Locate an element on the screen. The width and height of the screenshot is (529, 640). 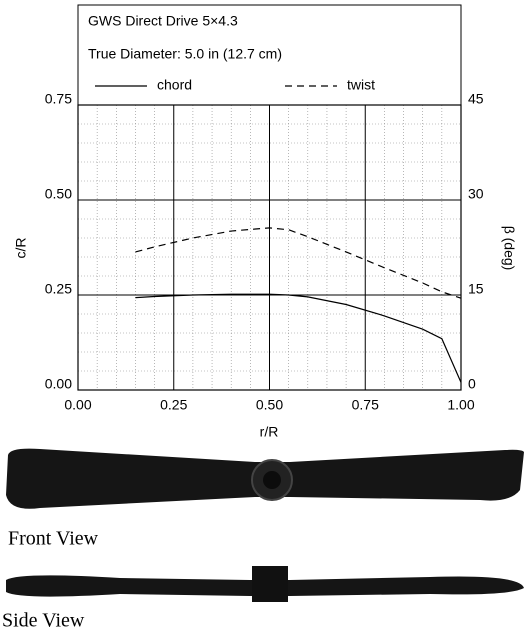
x-tick-label: 0.50 is located at coordinates (269, 405).